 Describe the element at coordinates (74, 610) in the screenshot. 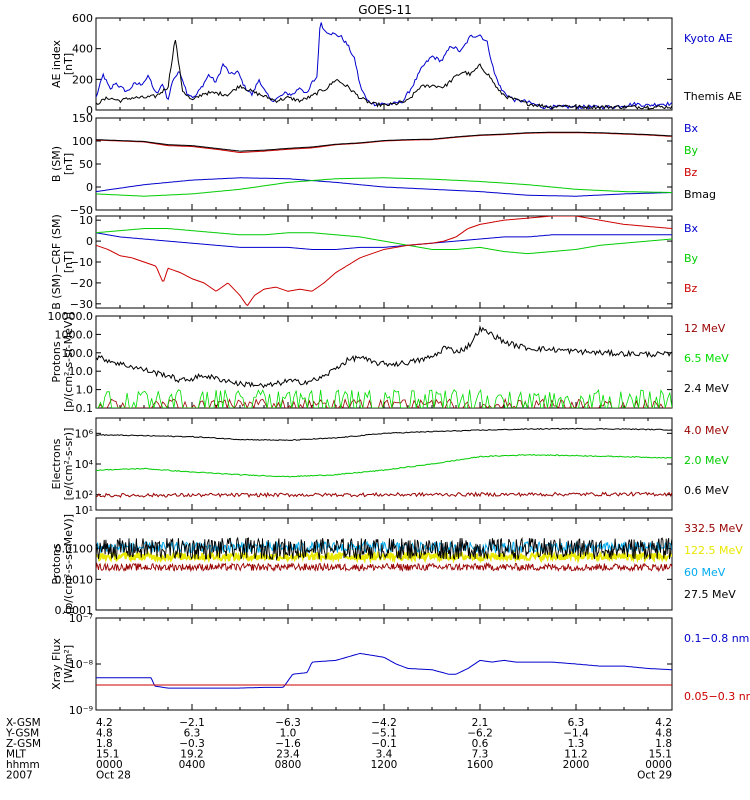

I see `y-tick-label: 0.0001` at that location.